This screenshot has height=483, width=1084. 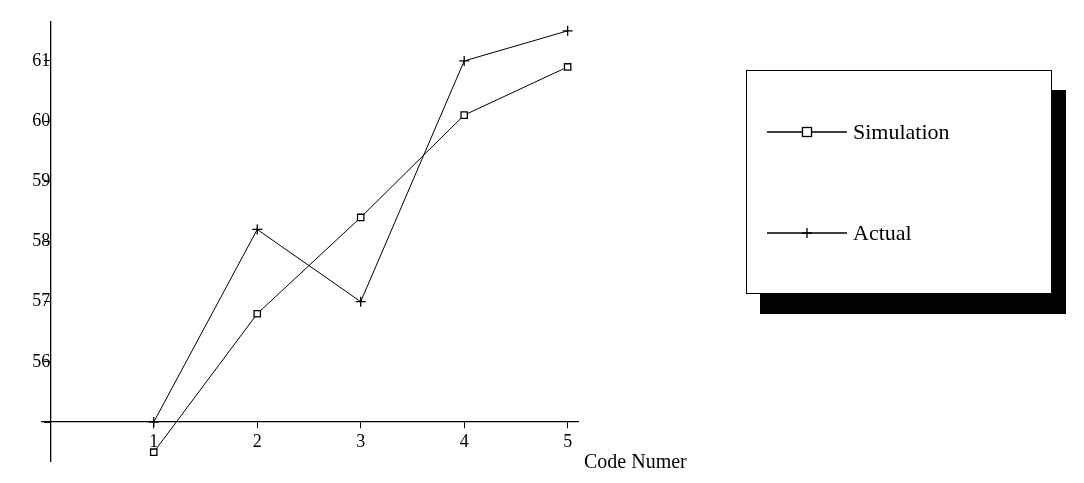 I want to click on y-tick-label: 57, so click(x=41, y=300).